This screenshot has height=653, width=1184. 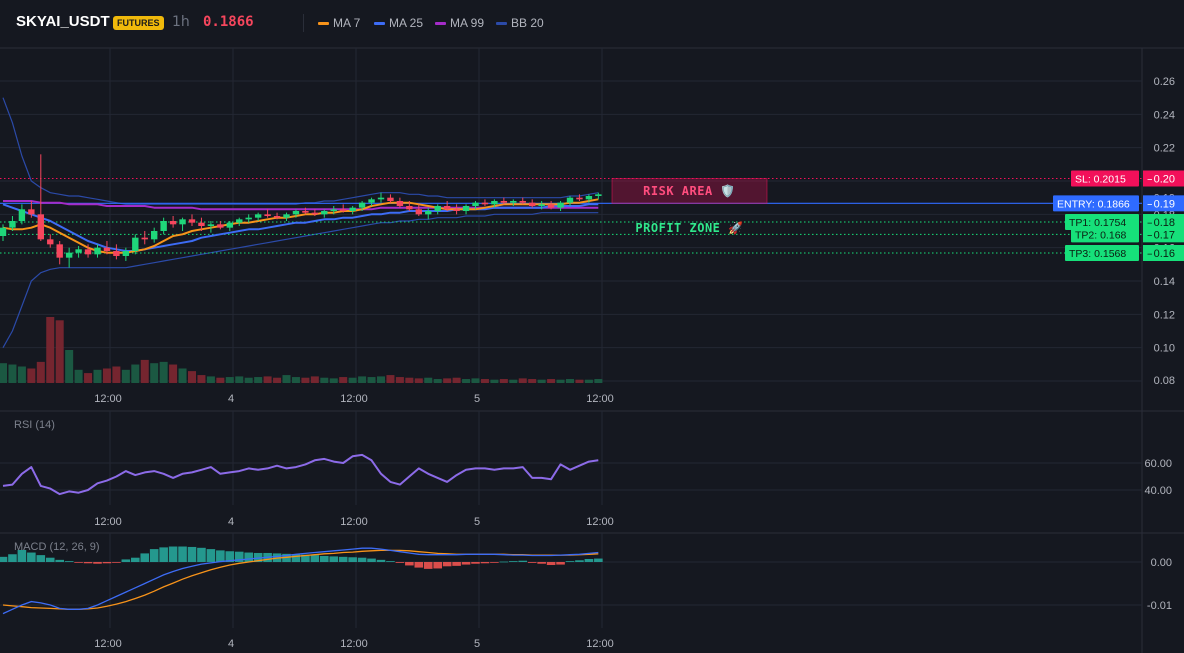 I want to click on risk-area-zone, so click(x=689, y=191).